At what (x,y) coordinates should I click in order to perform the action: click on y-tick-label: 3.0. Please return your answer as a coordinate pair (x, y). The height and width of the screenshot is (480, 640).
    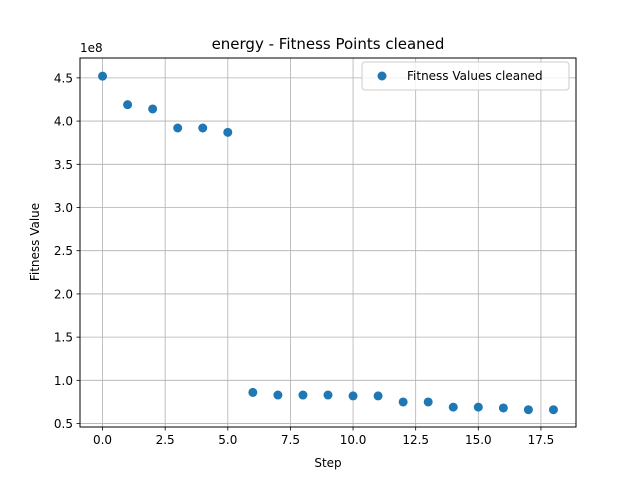
    Looking at the image, I should click on (63, 208).